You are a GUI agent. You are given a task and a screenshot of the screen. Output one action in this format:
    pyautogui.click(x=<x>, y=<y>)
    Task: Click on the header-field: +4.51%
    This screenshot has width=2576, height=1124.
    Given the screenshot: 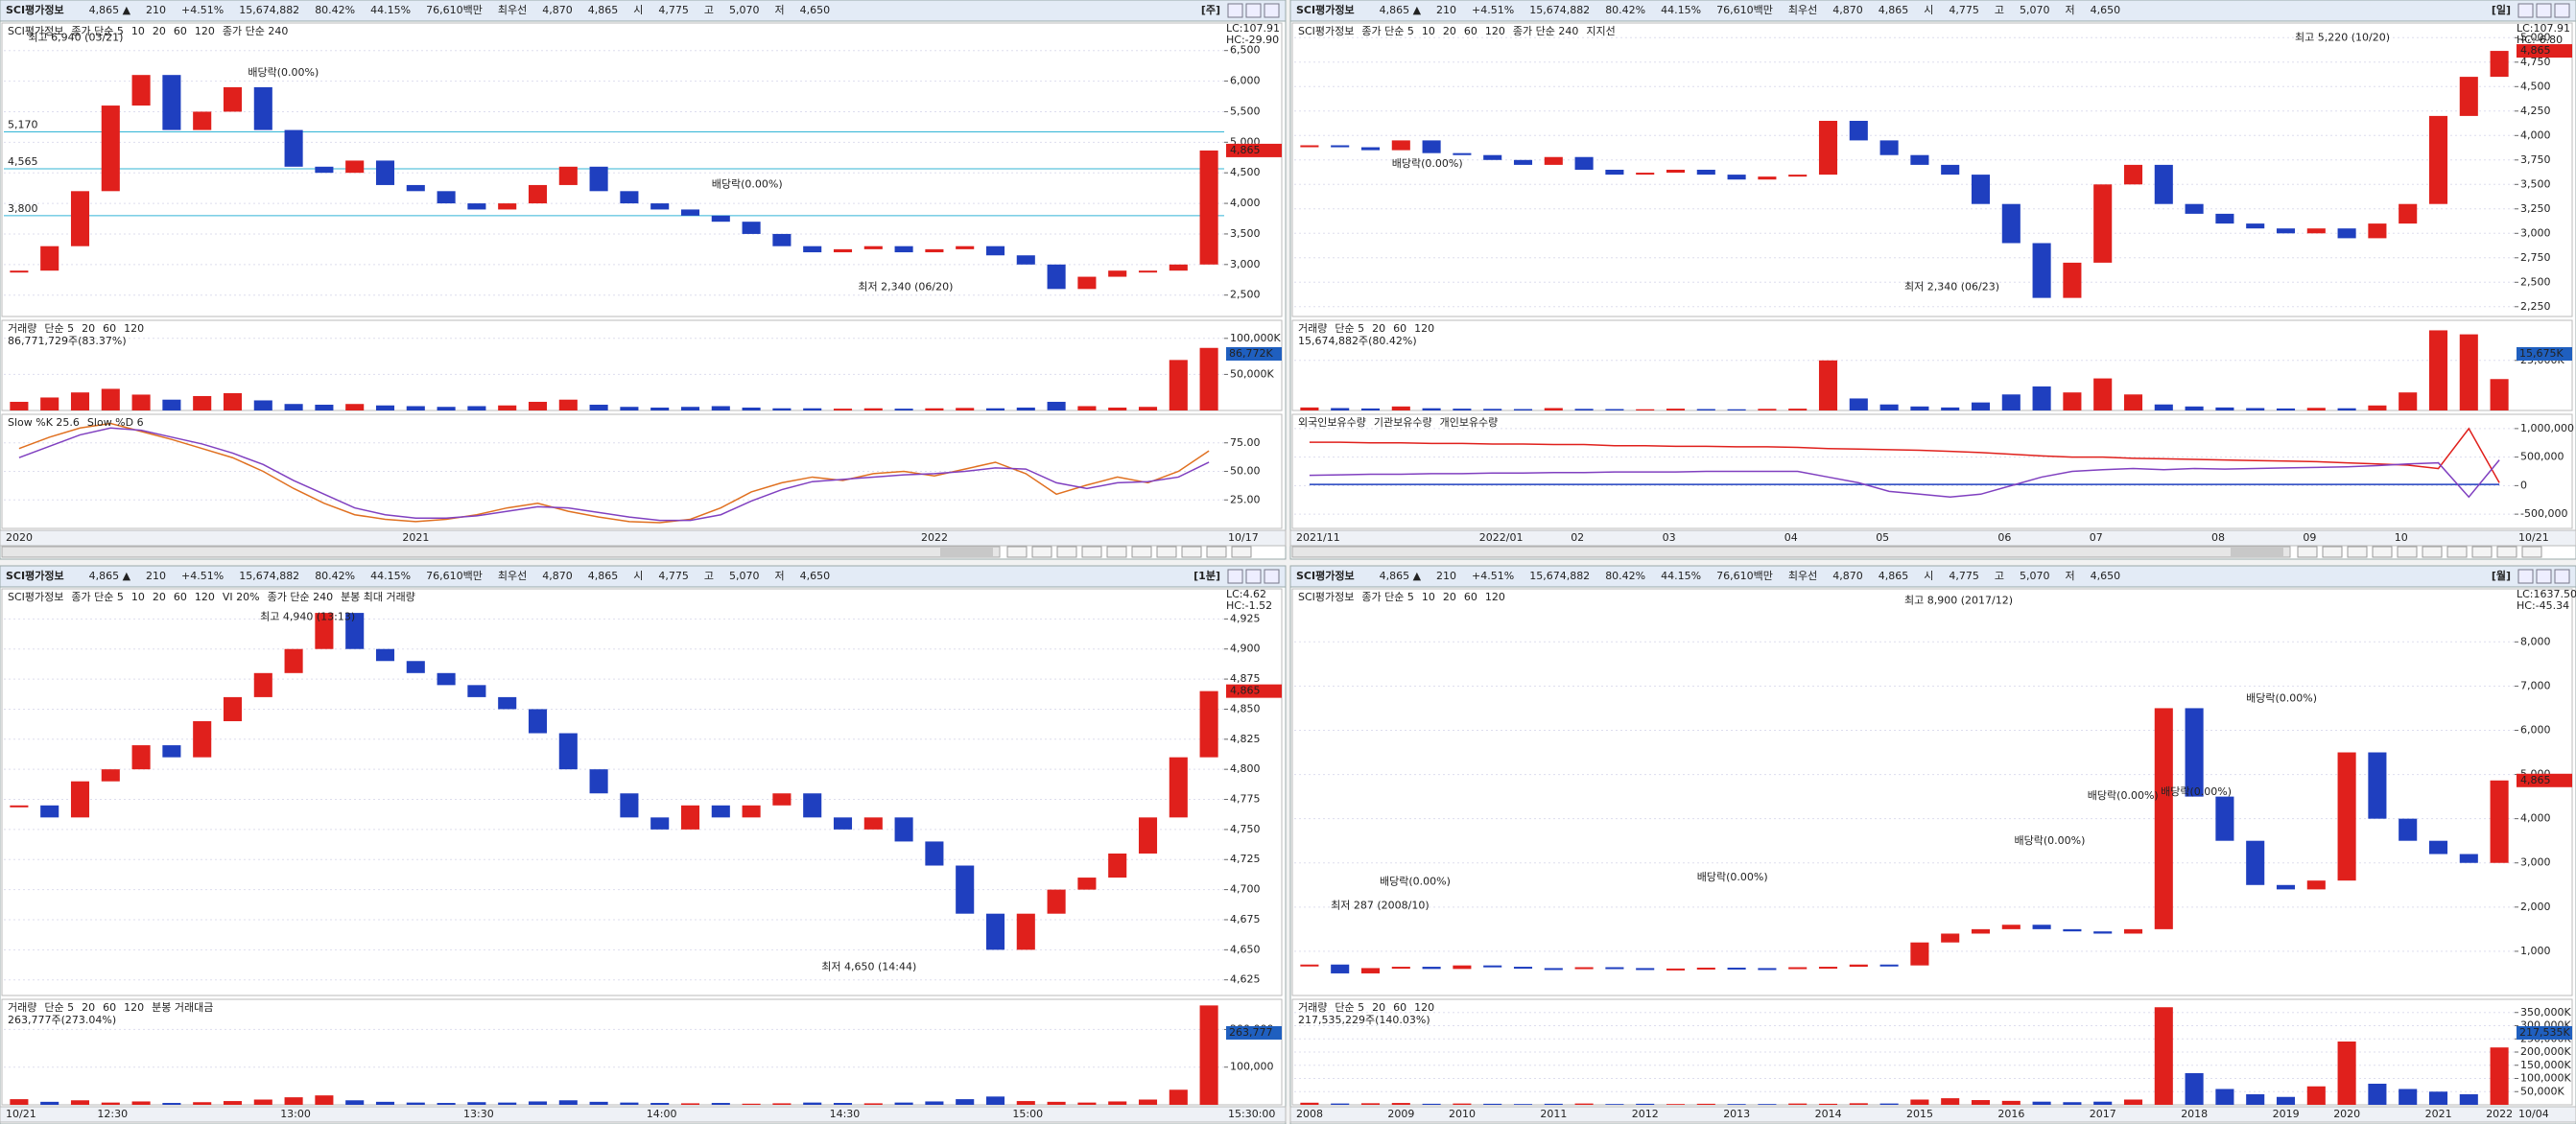 What is the action you would take?
    pyautogui.click(x=1493, y=576)
    